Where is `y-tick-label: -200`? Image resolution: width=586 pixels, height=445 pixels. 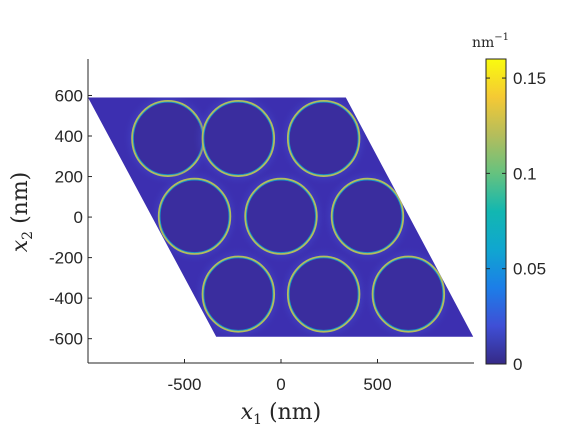
y-tick-label: -200 is located at coordinates (66, 258).